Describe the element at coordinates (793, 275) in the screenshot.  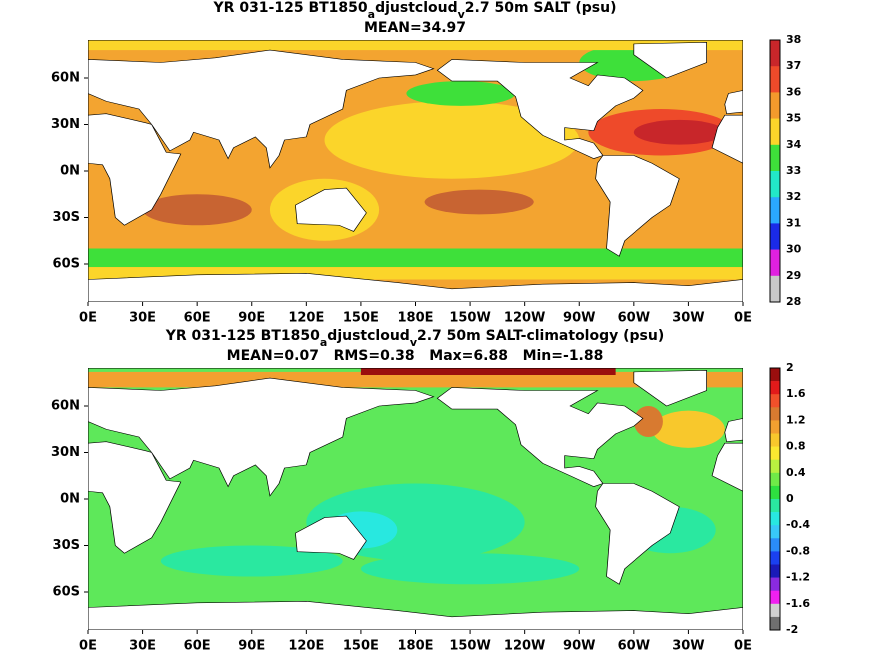
I see `colorbar-label: 29` at that location.